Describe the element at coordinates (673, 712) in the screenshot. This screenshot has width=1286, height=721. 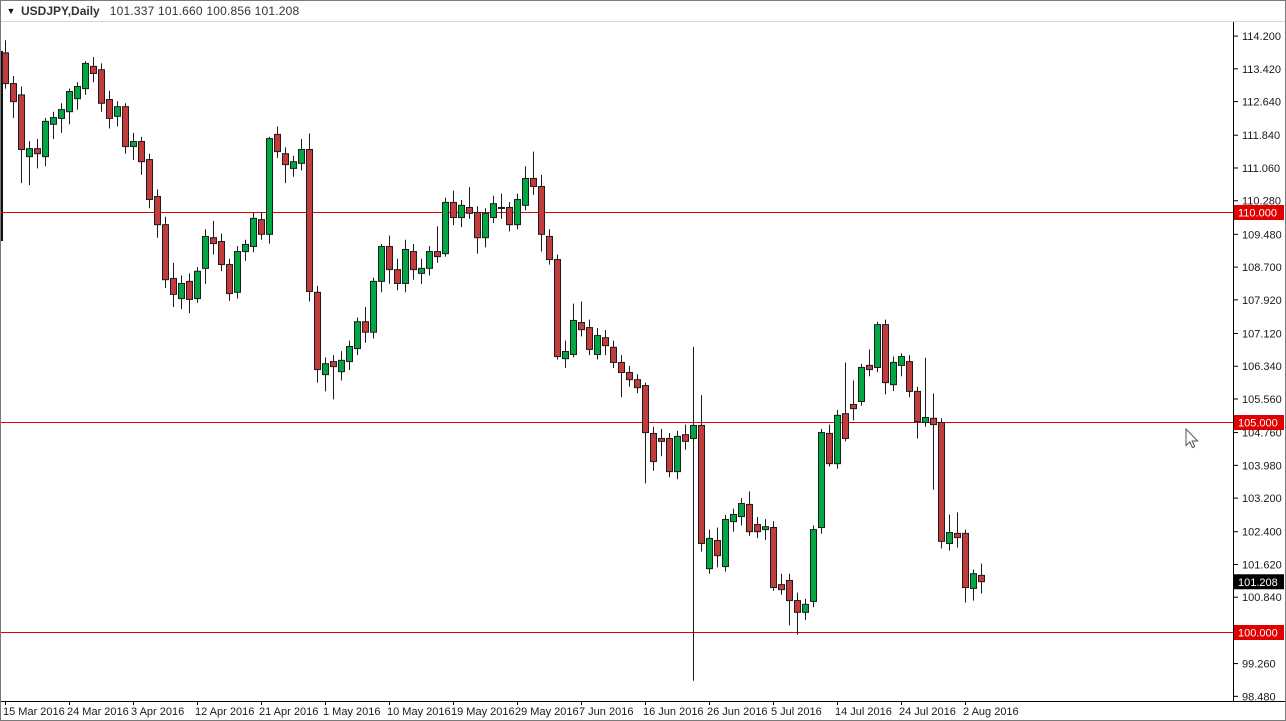
I see `date-tick-label: 16 Jun 2016` at that location.